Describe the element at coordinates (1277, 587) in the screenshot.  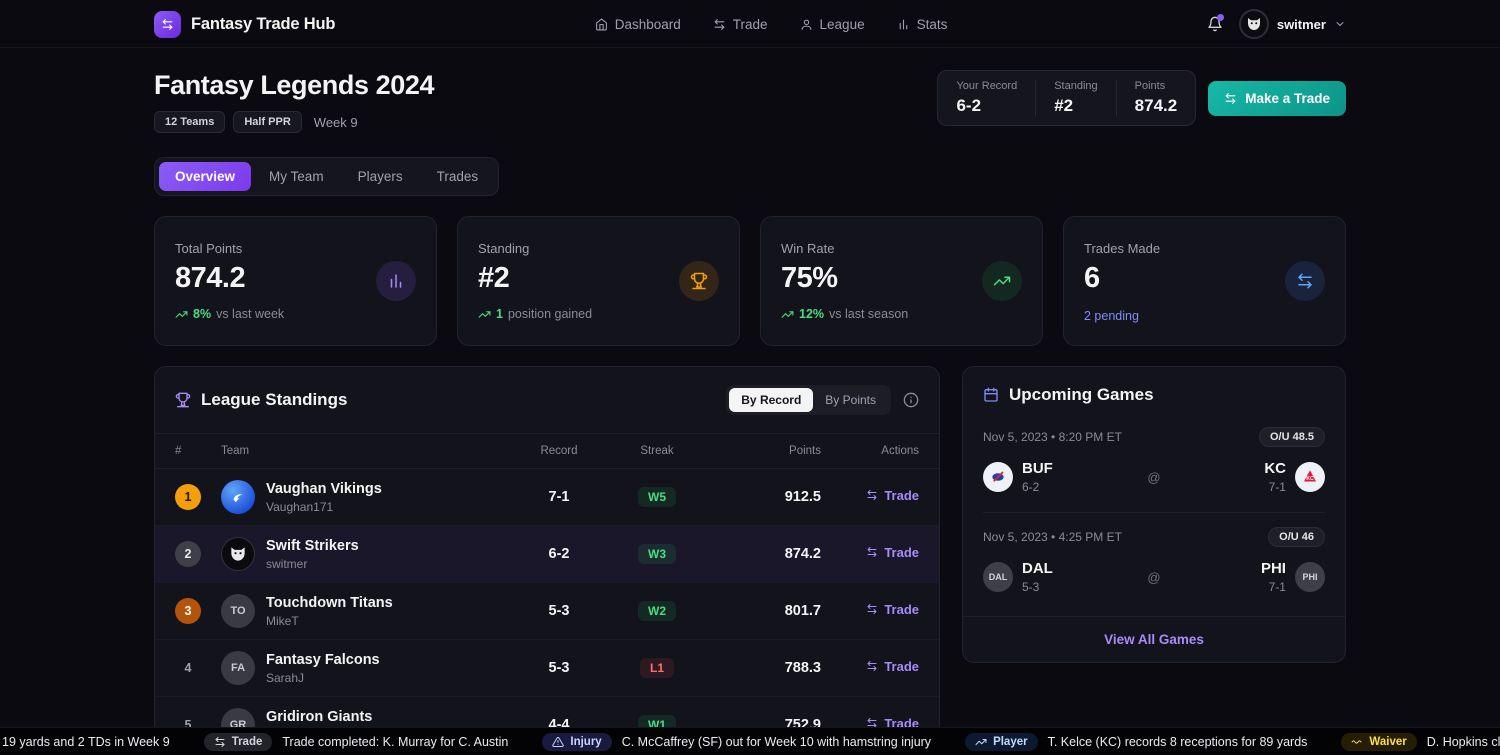
I see `team-record: 7-1` at that location.